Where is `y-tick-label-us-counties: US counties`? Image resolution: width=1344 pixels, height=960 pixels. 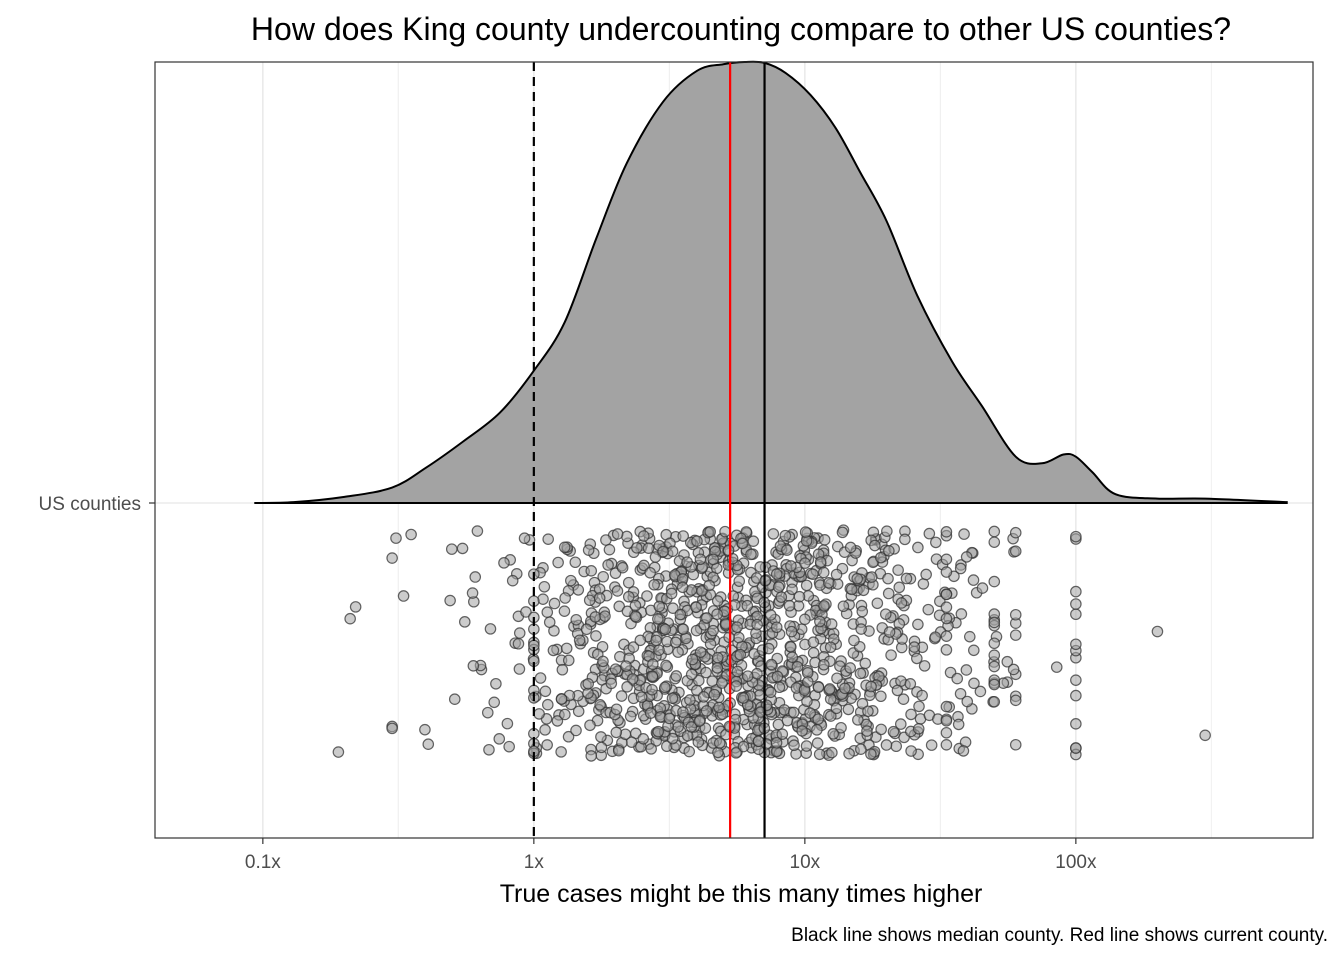 y-tick-label-us-counties: US counties is located at coordinates (90, 504).